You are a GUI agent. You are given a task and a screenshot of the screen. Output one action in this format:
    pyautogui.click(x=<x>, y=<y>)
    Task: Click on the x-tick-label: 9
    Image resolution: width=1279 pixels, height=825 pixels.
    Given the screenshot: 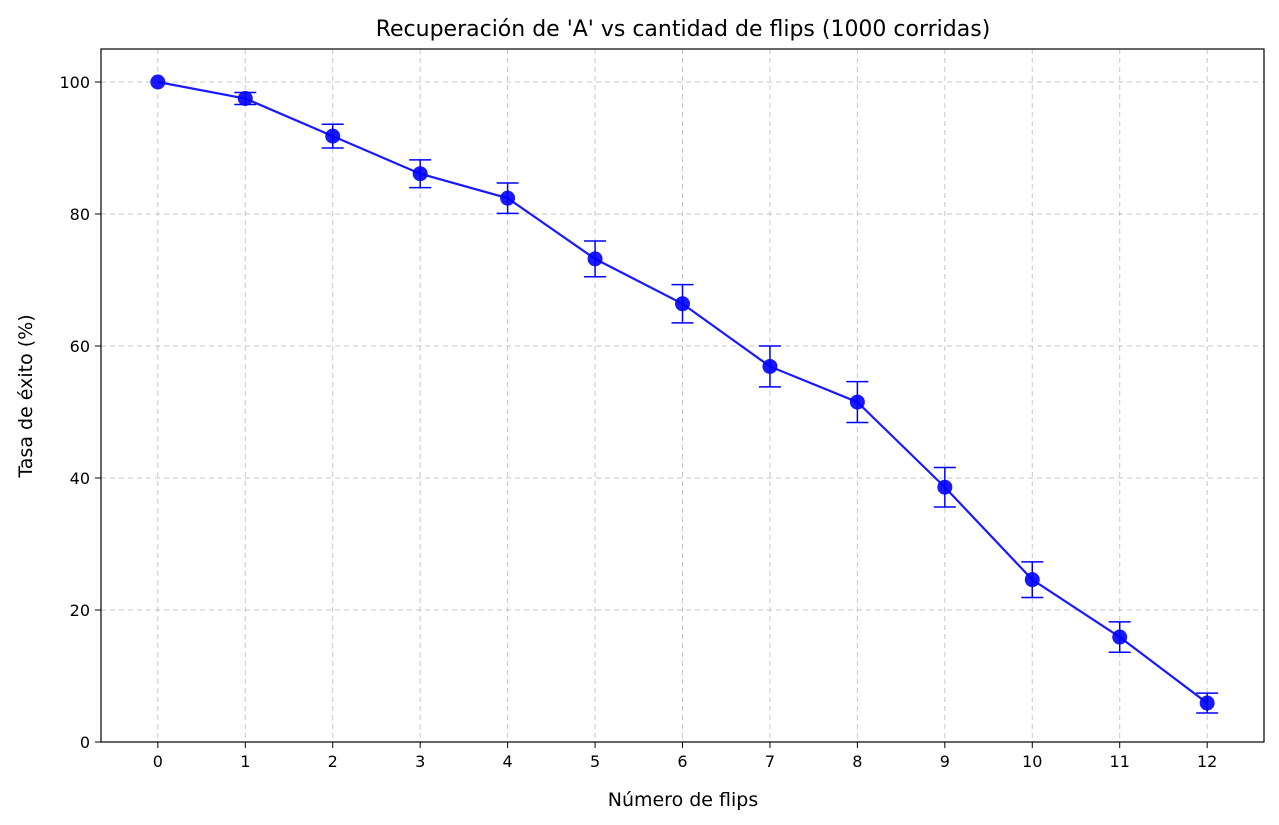 What is the action you would take?
    pyautogui.click(x=945, y=761)
    